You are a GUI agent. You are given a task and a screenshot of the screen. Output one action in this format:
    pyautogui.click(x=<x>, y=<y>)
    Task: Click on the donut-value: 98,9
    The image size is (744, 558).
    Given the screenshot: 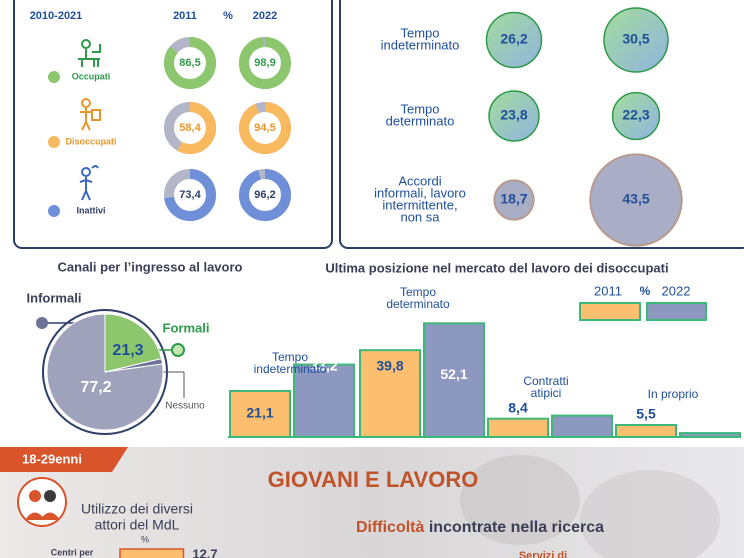 What is the action you would take?
    pyautogui.click(x=264, y=63)
    